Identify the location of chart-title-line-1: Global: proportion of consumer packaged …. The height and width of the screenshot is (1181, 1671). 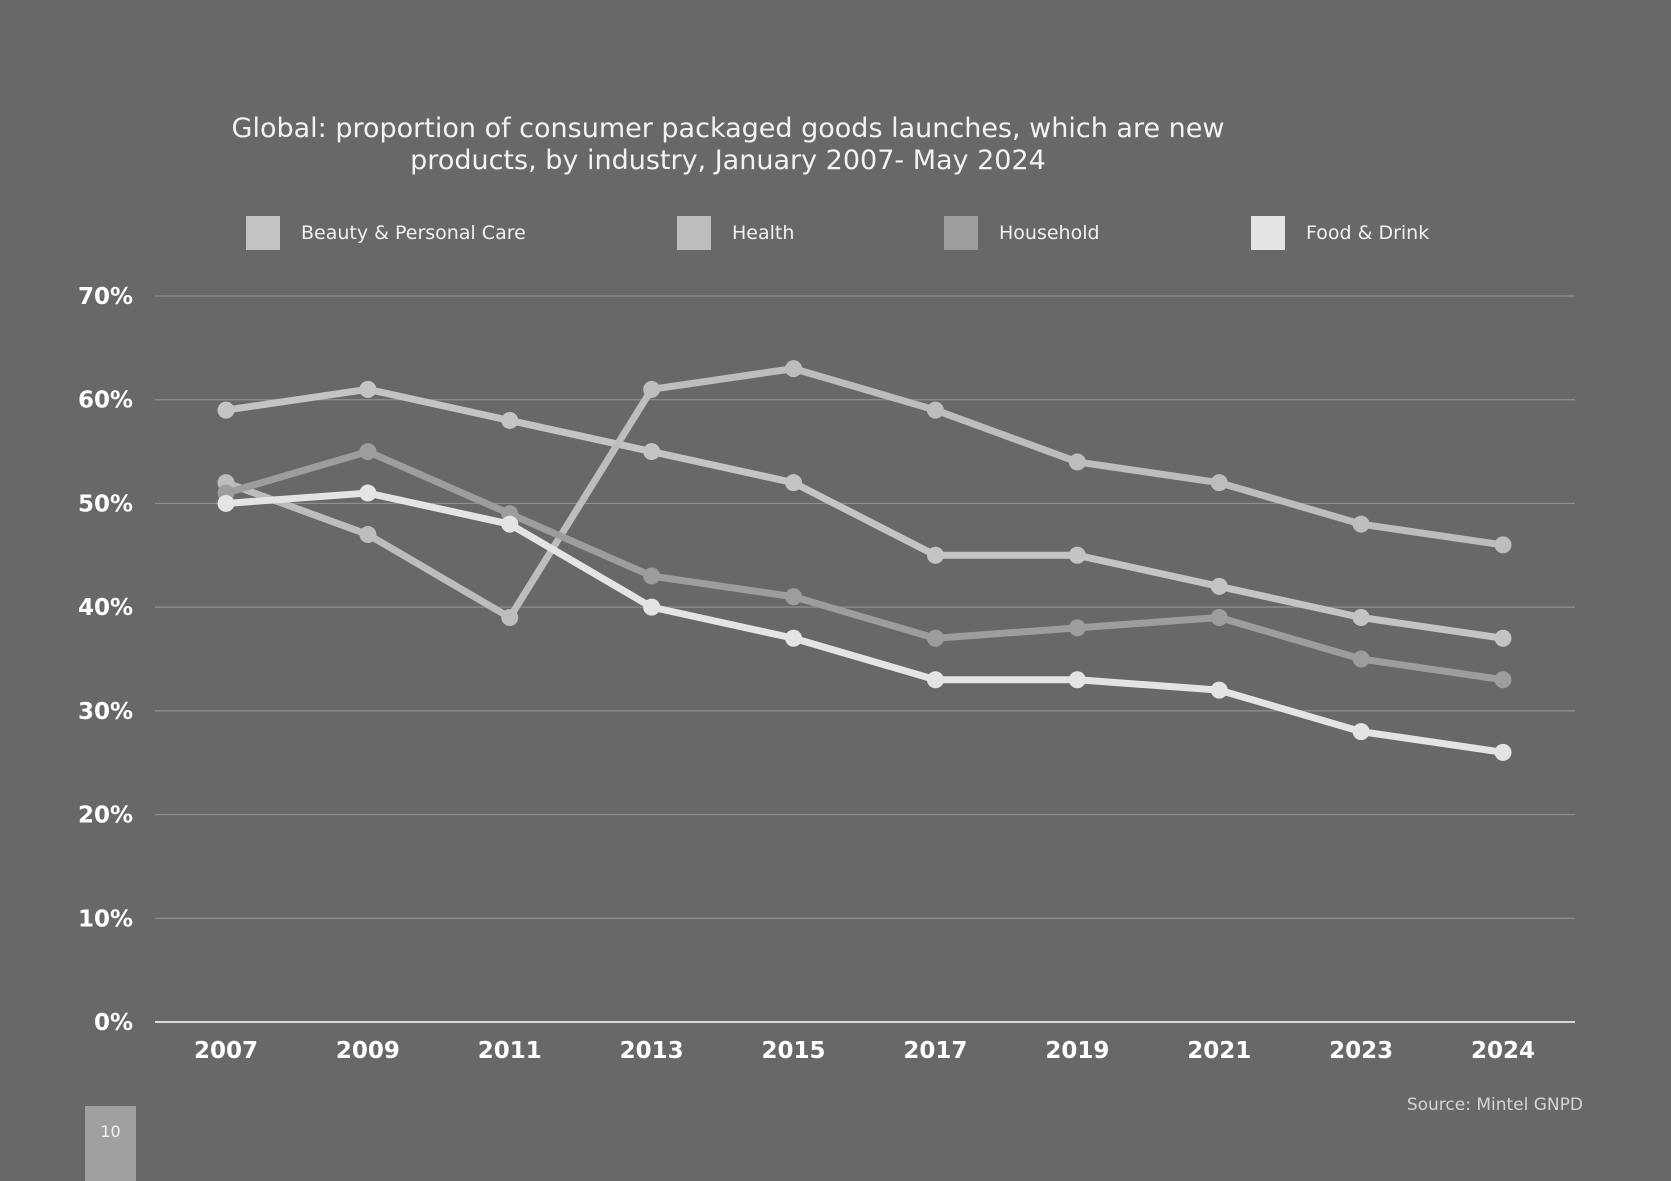
(728, 128).